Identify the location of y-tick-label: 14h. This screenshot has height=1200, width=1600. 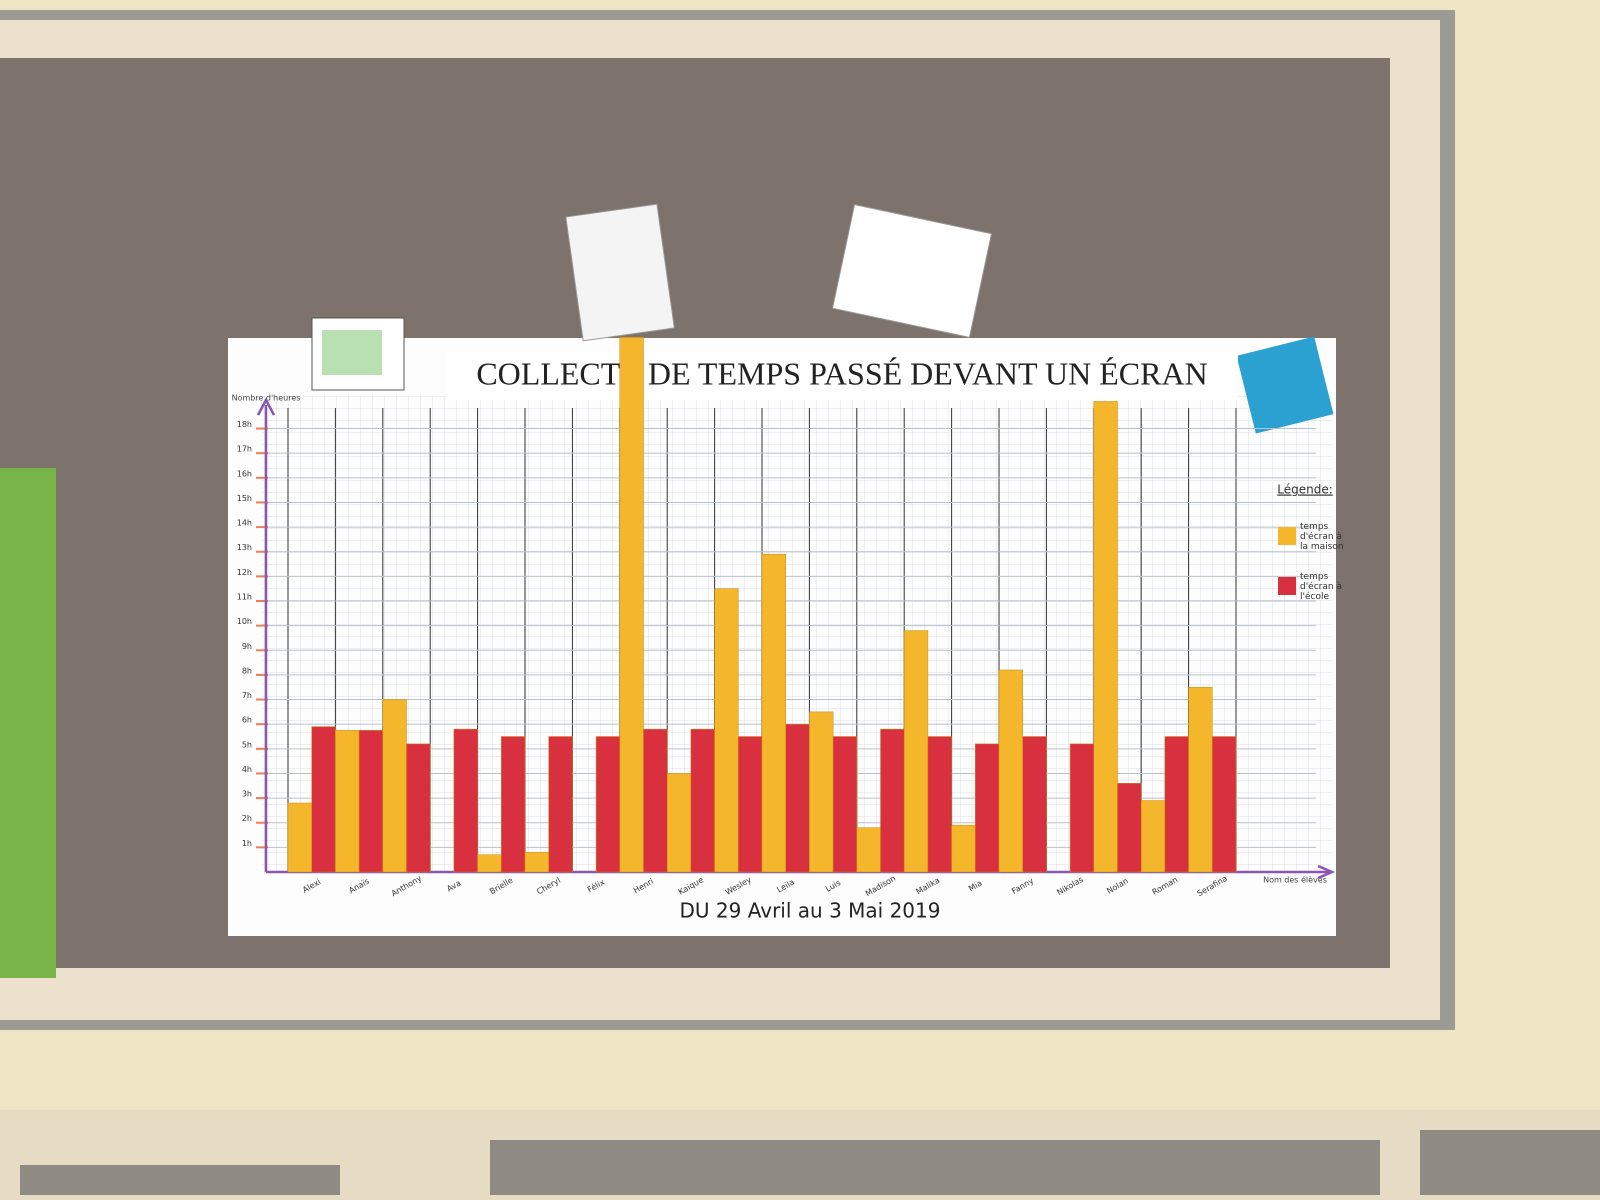
(244, 523).